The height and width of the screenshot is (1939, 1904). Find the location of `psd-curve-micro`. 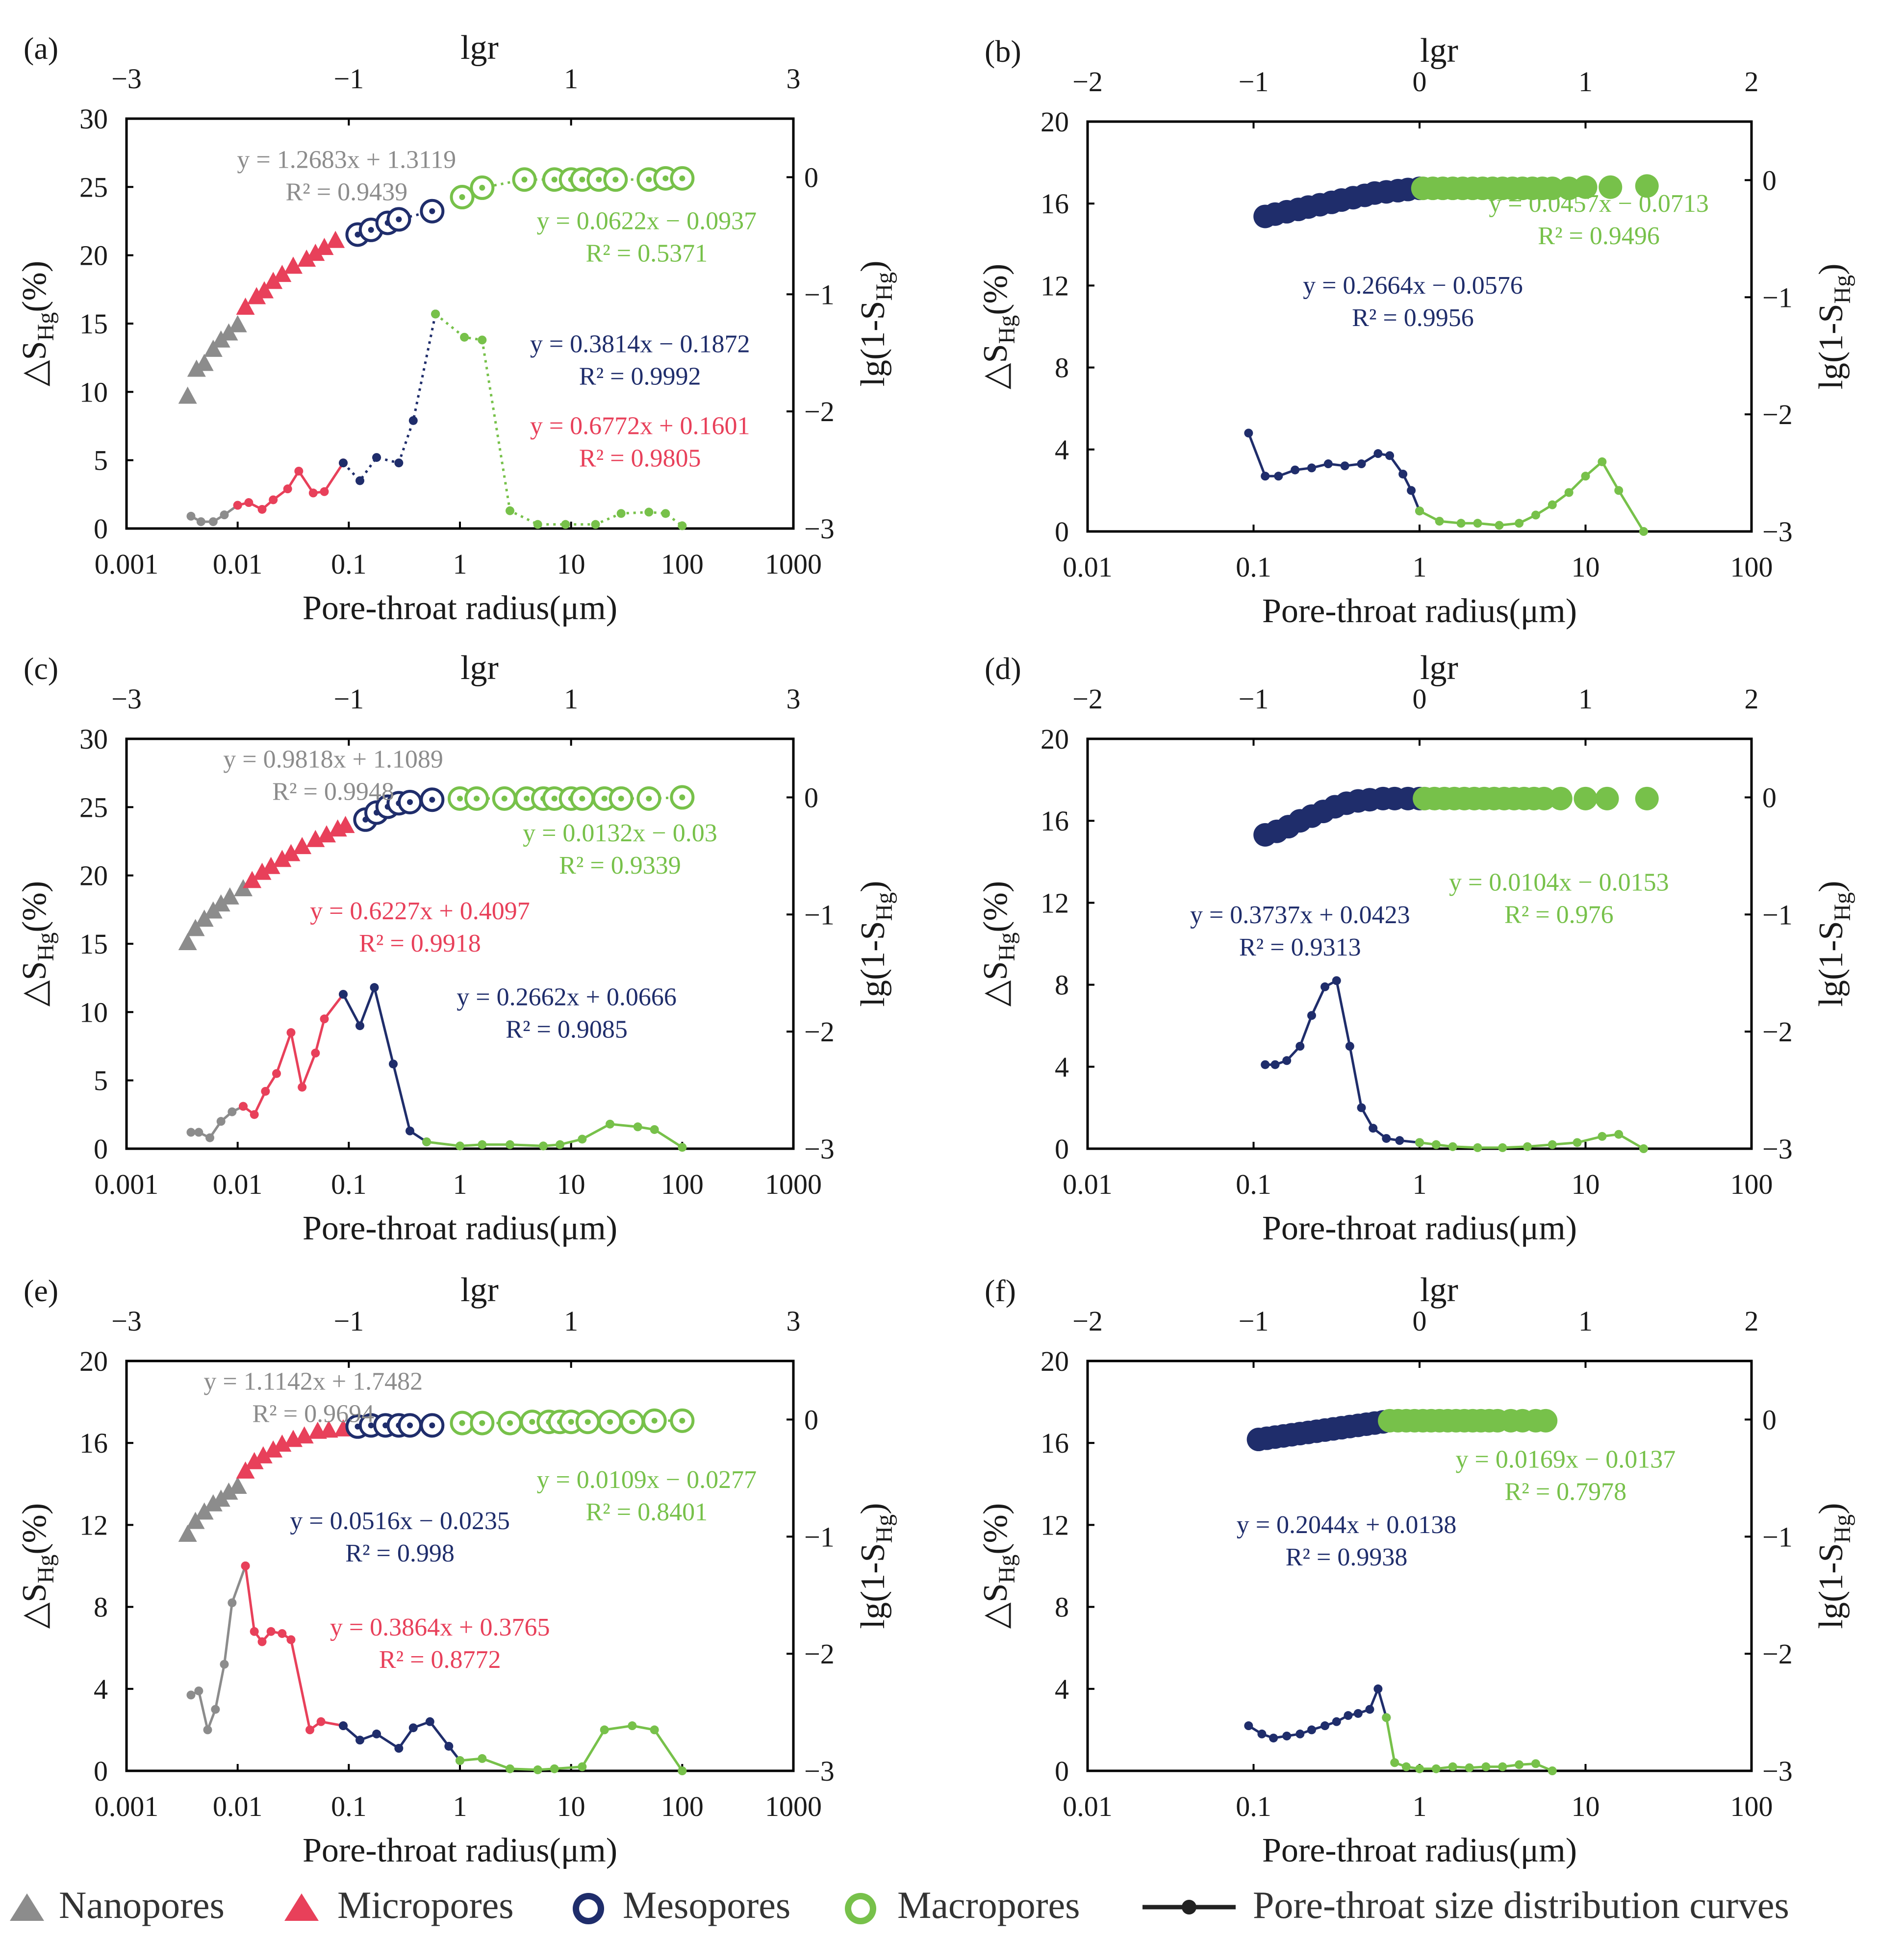

psd-curve-micro is located at coordinates (294, 1648).